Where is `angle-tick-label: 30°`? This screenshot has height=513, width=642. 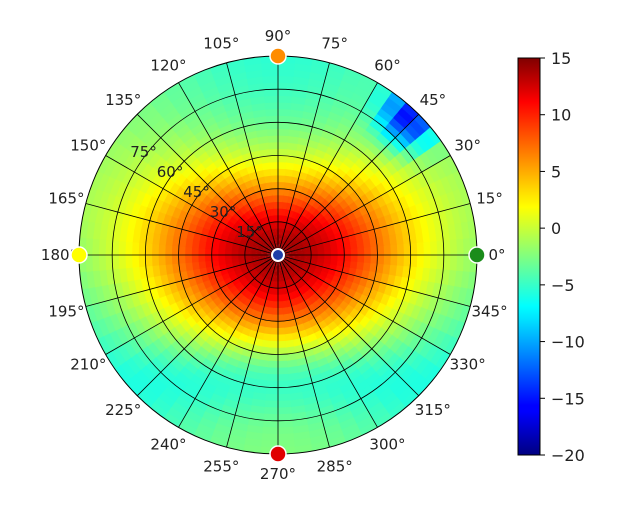 angle-tick-label: 30° is located at coordinates (467, 146).